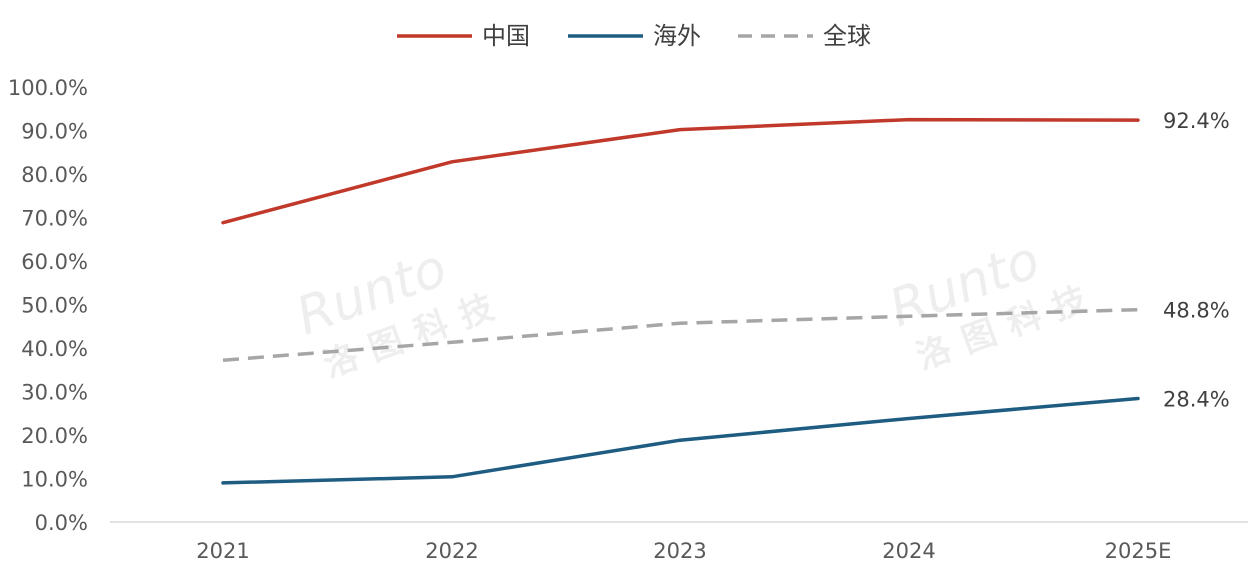 The width and height of the screenshot is (1248, 579). What do you see at coordinates (506, 36) in the screenshot?
I see `legend-label: 中国` at bounding box center [506, 36].